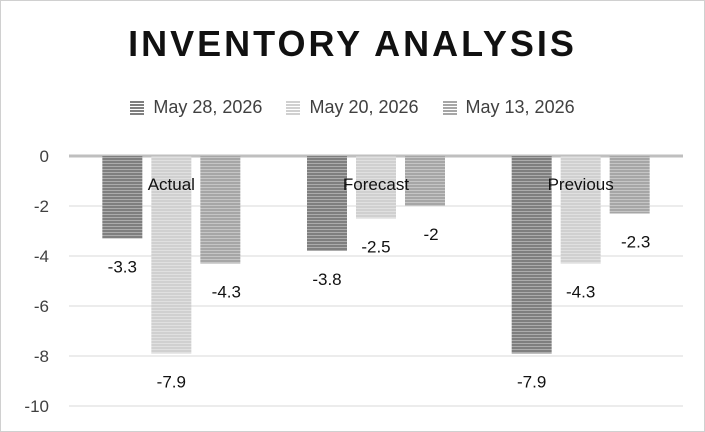 The height and width of the screenshot is (432, 705). What do you see at coordinates (171, 184) in the screenshot?
I see `category-label: Actual` at bounding box center [171, 184].